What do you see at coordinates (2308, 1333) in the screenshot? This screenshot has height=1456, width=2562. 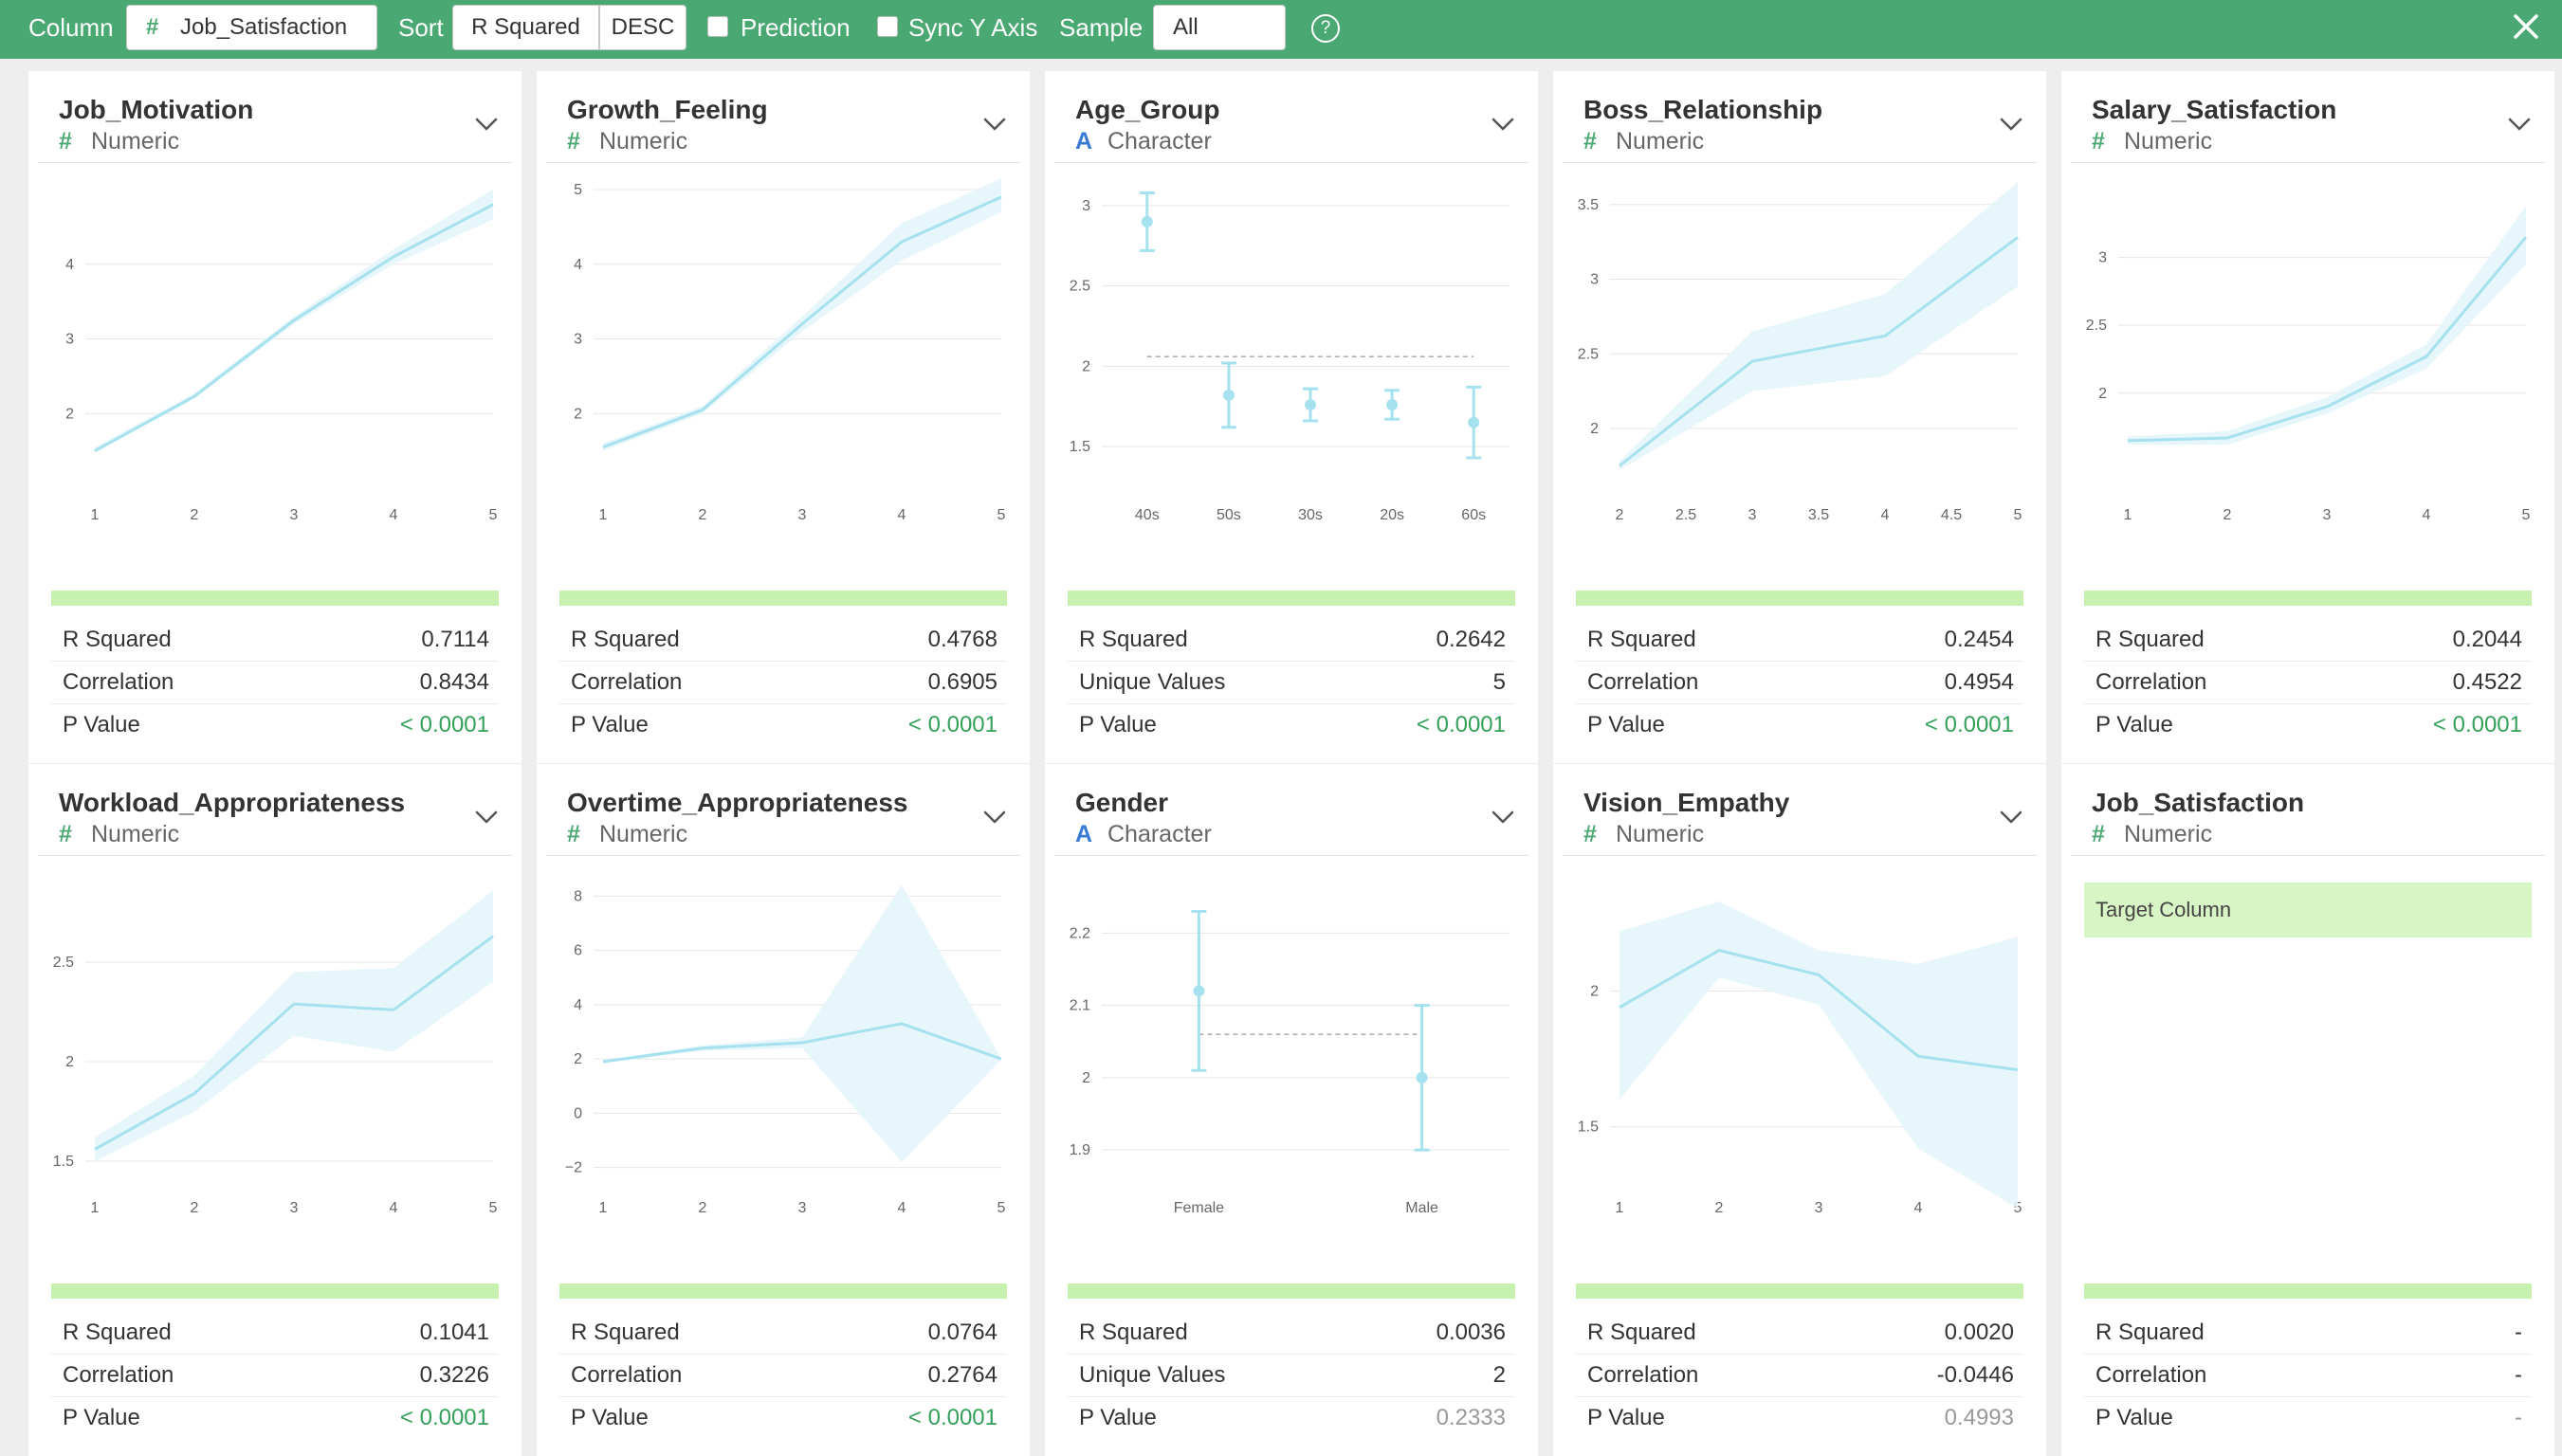 I see `stat-row-r-squared: R Squared-` at bounding box center [2308, 1333].